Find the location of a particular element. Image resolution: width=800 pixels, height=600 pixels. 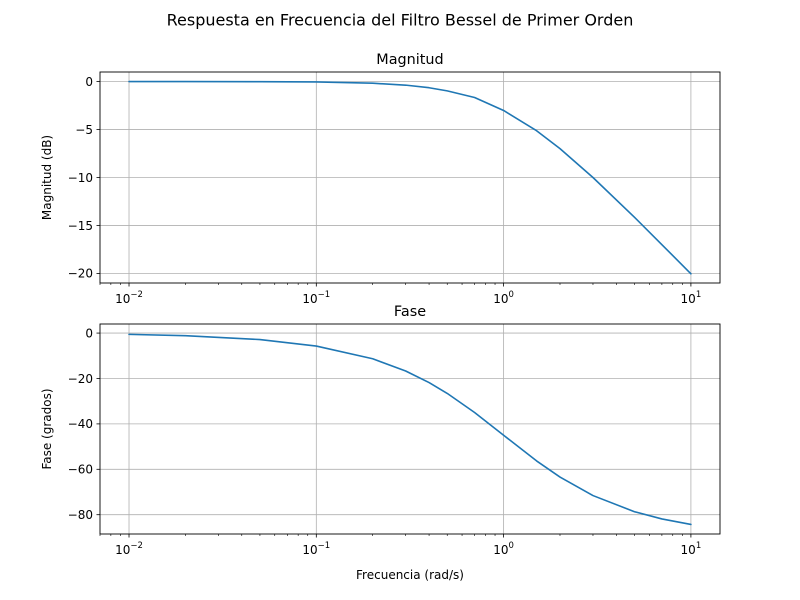

phase-ytick-label: −80 is located at coordinates (80, 515).